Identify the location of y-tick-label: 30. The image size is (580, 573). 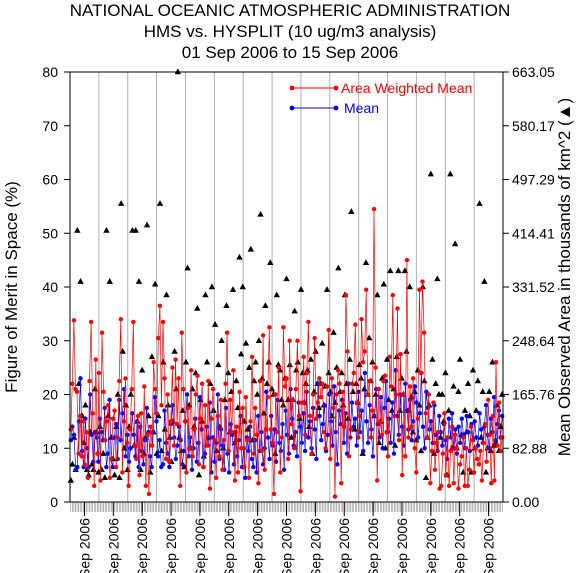
(50, 341).